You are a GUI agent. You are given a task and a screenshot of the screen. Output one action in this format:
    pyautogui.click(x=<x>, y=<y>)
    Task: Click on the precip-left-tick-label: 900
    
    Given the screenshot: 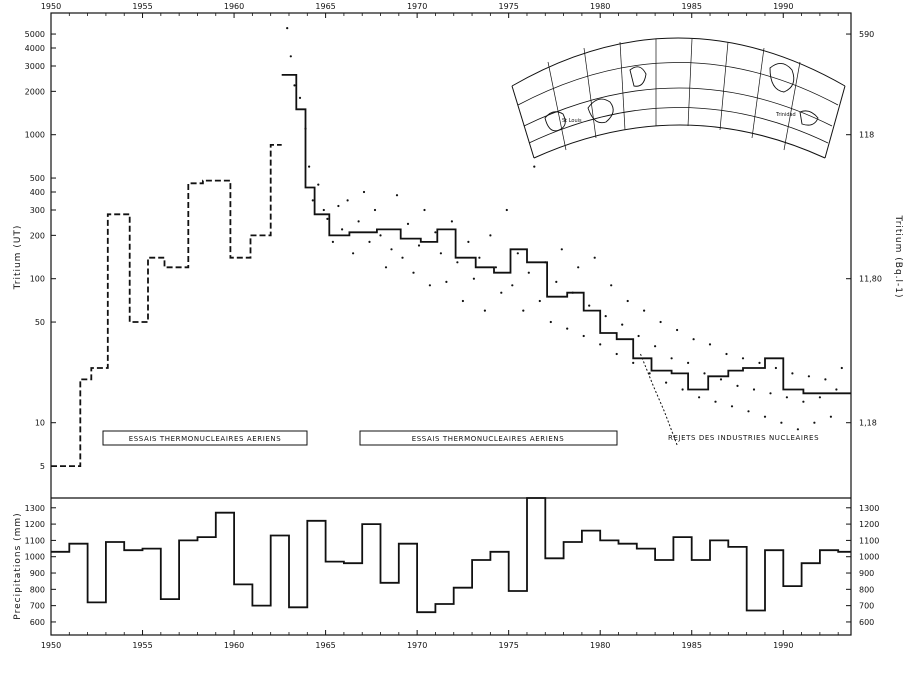 What is the action you would take?
    pyautogui.click(x=37, y=573)
    